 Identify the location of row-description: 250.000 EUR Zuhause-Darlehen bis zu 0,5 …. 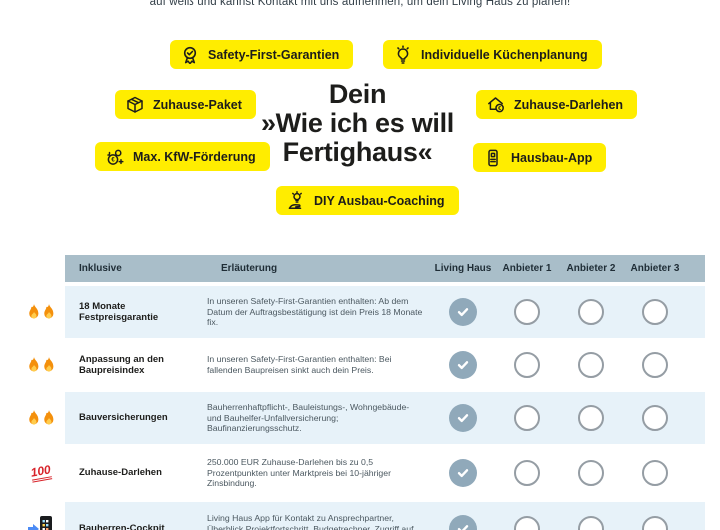
(299, 472).